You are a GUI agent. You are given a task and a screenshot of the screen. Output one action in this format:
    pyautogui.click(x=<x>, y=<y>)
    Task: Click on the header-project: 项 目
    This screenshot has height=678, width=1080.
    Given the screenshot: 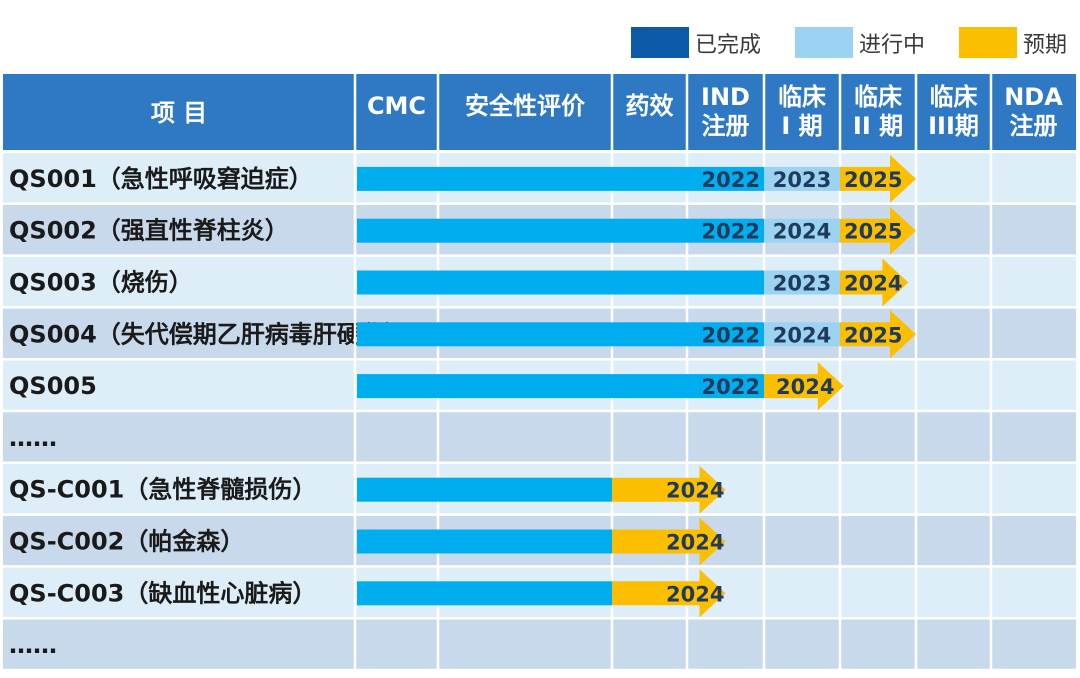 What is the action you would take?
    pyautogui.click(x=179, y=113)
    